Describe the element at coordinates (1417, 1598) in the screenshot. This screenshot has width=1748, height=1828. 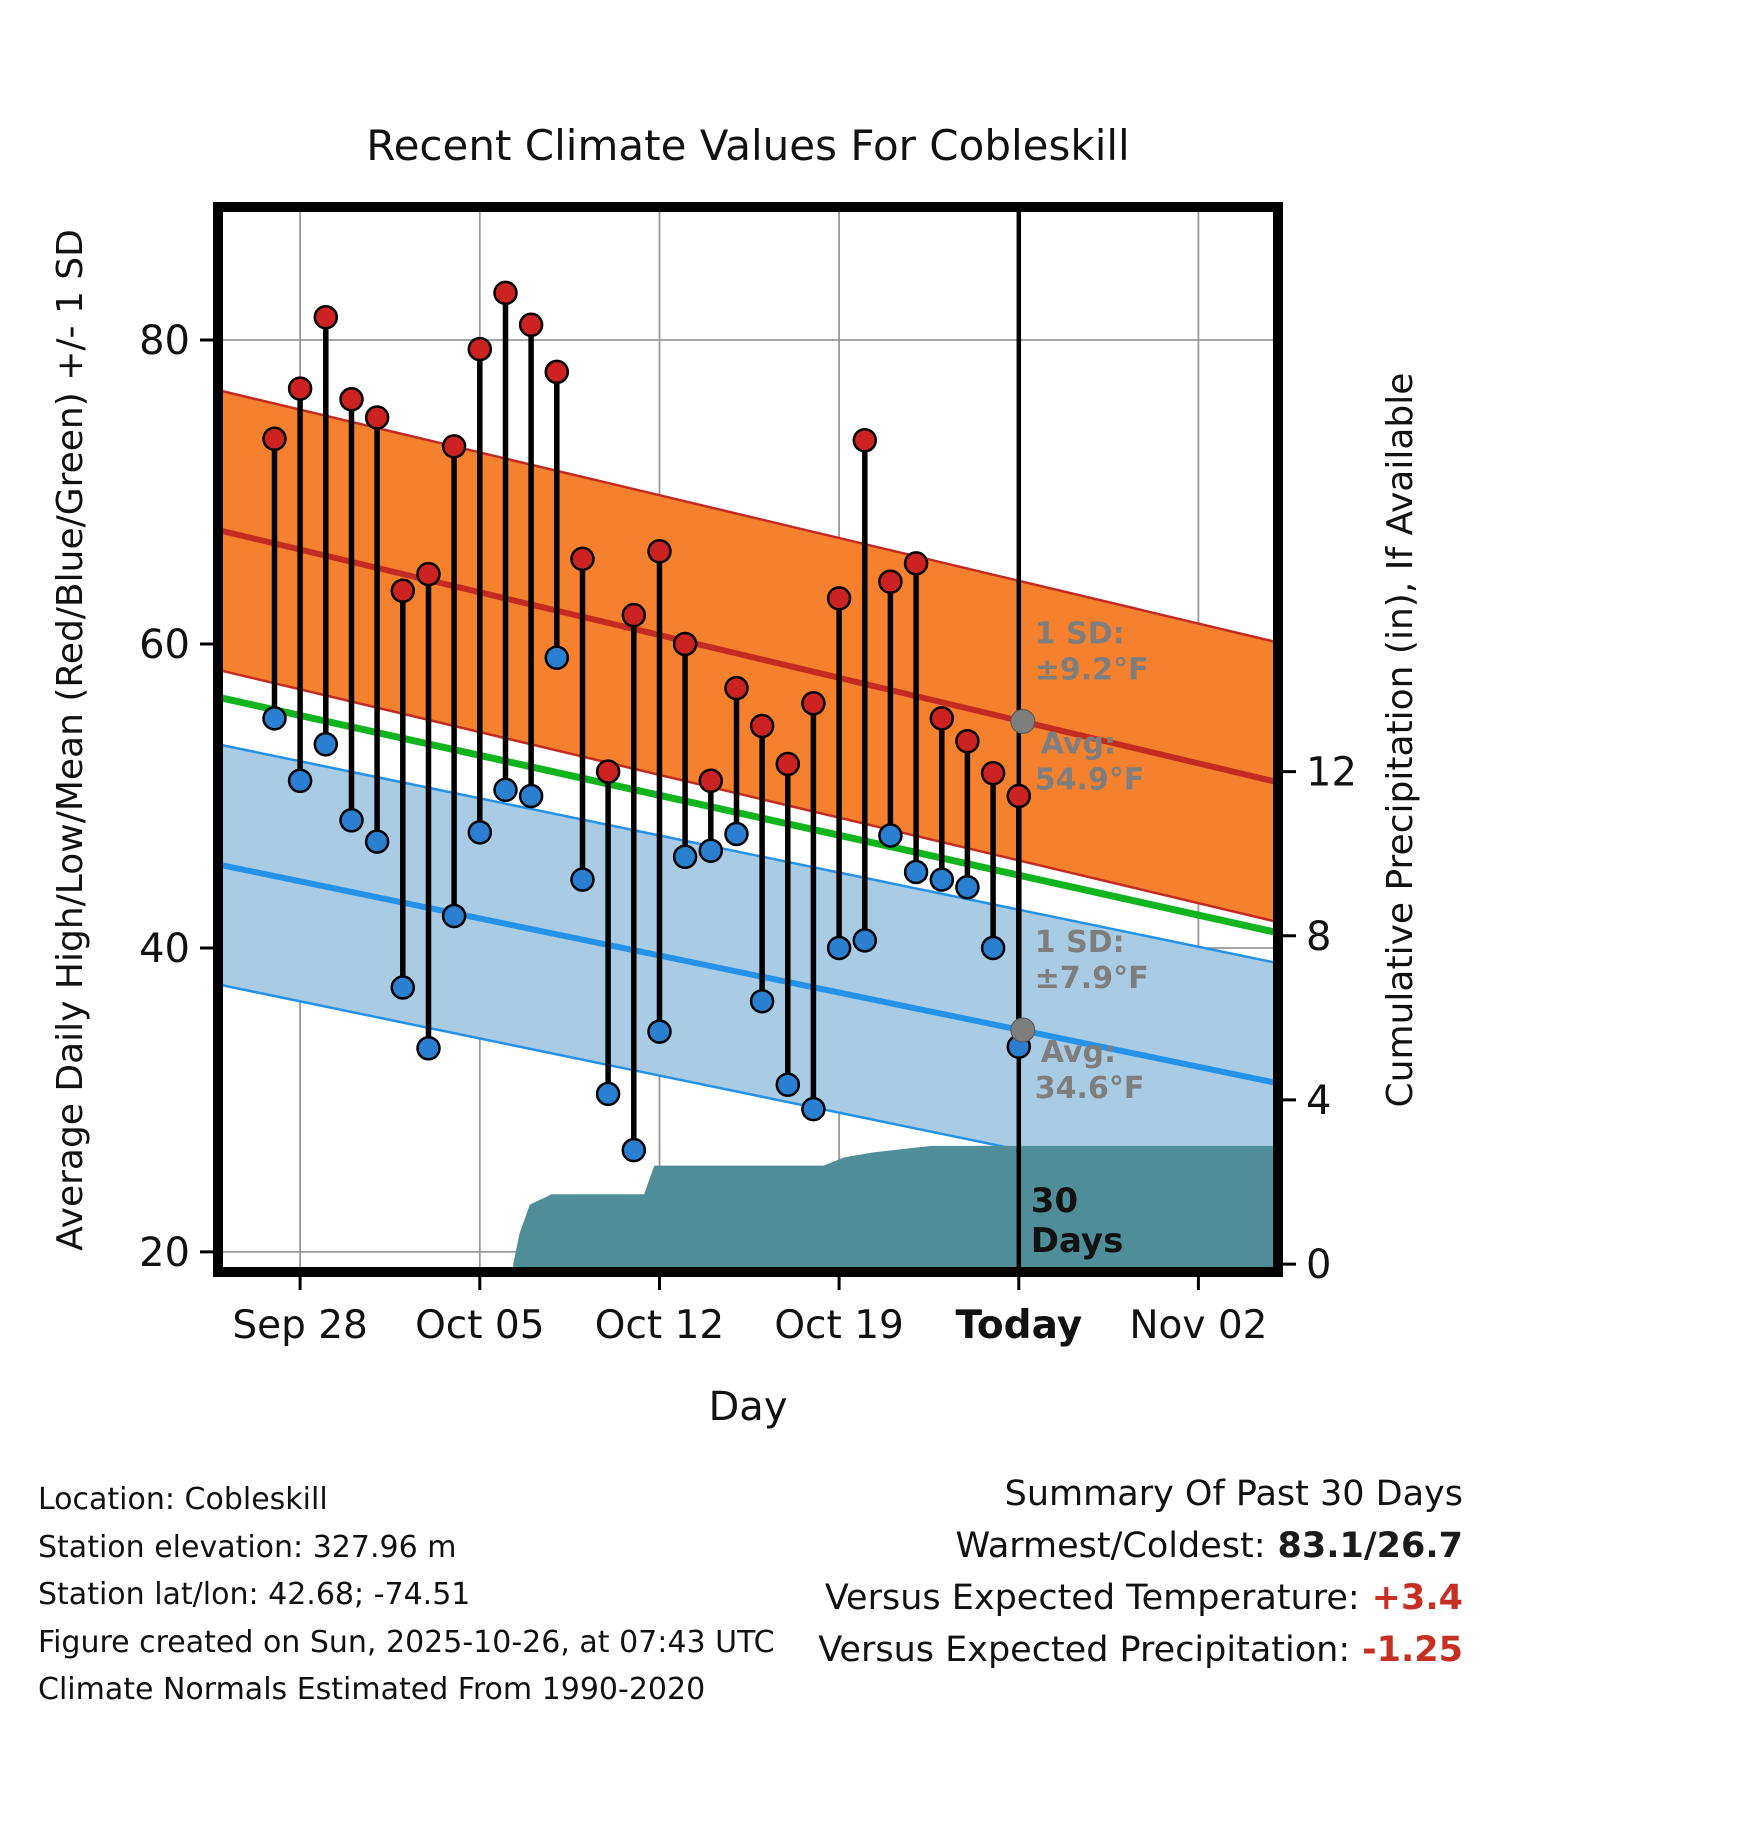
I see `summary-value: +3.4` at that location.